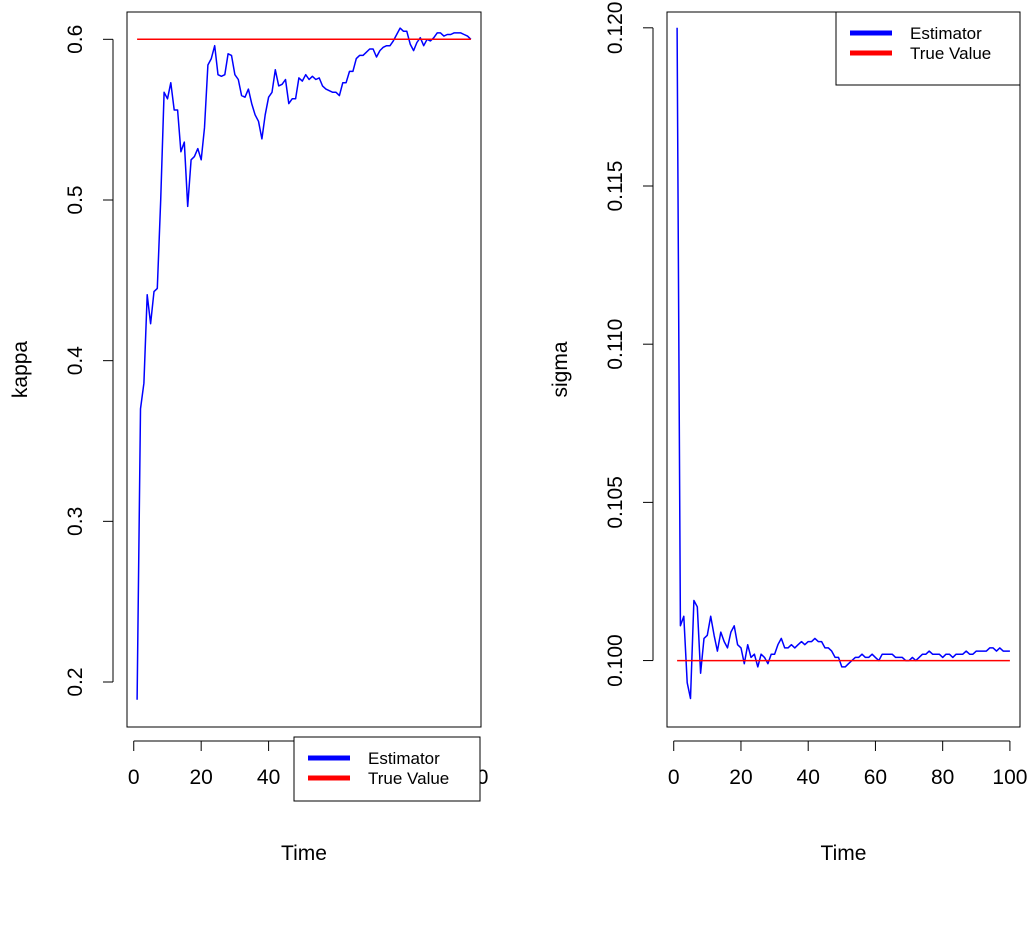 The image size is (1031, 939). Describe the element at coordinates (615, 186) in the screenshot. I see `y-tick-label: 0.115` at that location.